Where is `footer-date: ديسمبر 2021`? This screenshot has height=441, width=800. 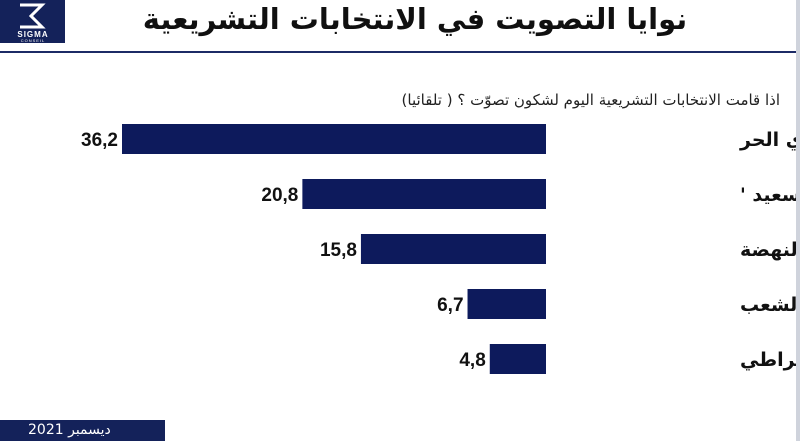 footer-date: ديسمبر 2021 is located at coordinates (69, 430).